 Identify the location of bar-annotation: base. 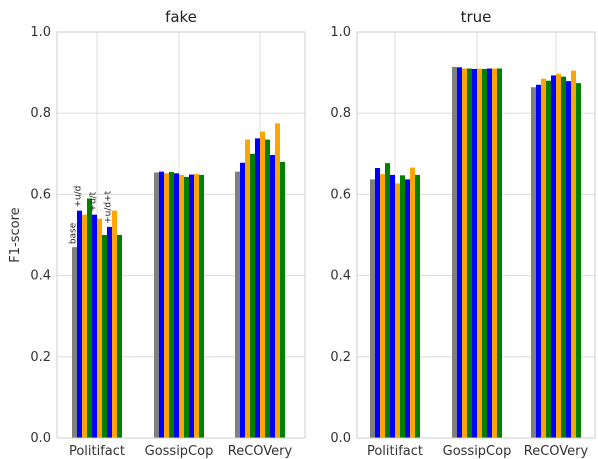
(74, 233).